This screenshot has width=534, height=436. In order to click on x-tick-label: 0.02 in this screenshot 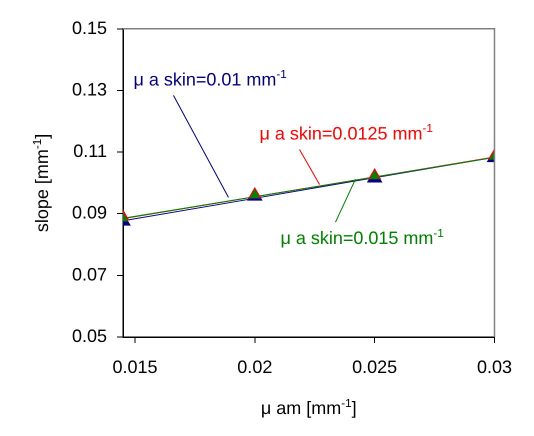, I will do `click(254, 366)`.